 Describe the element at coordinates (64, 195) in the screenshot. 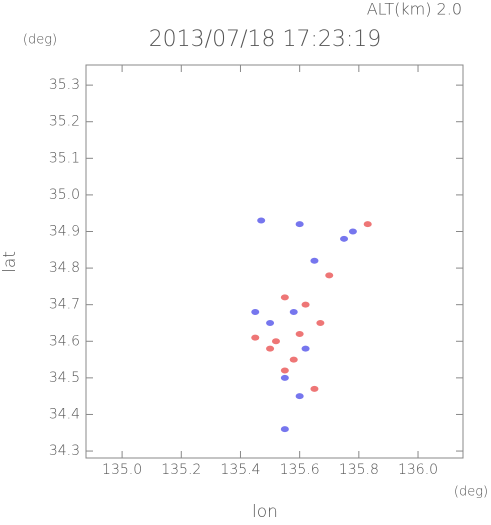

I see `y-tick-label: 35.0` at that location.